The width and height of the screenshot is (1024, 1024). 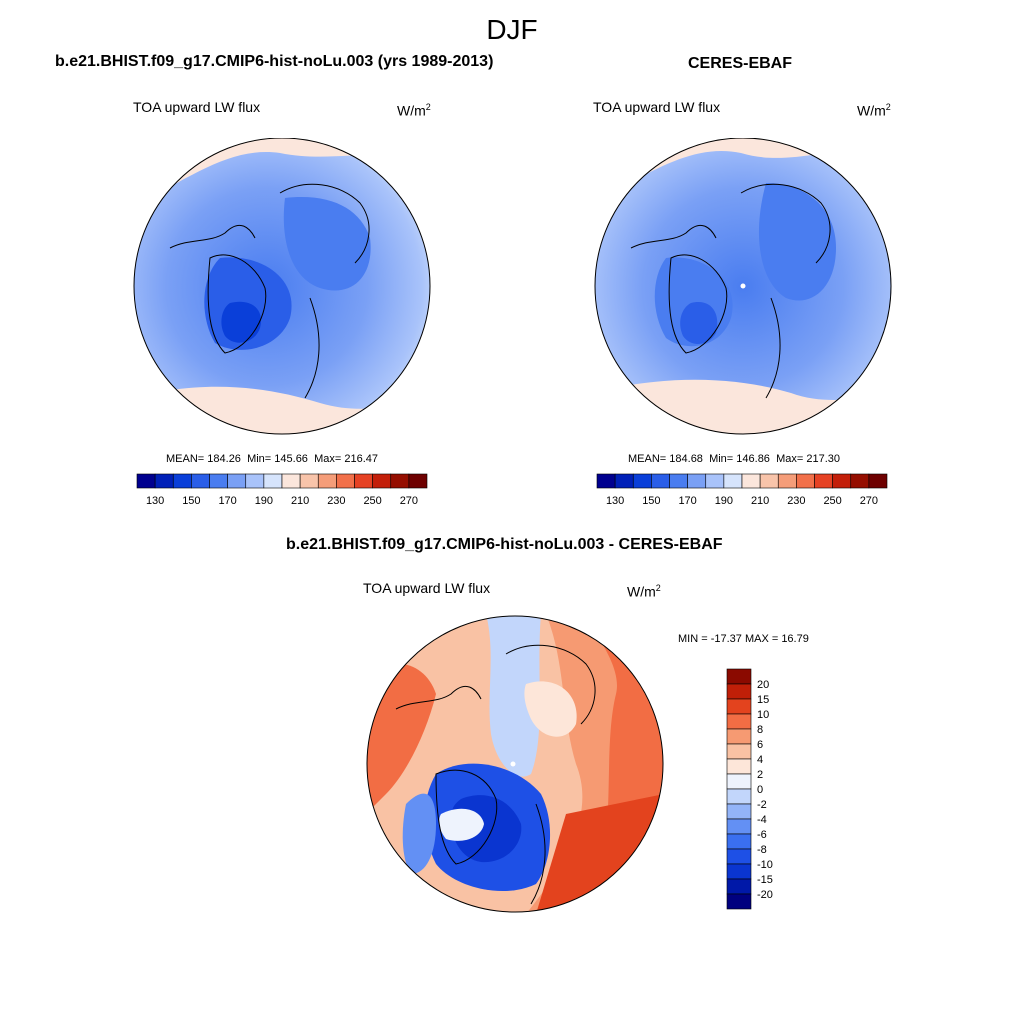 I want to click on obs-panel-title: CERES-EBAF, so click(x=740, y=63).